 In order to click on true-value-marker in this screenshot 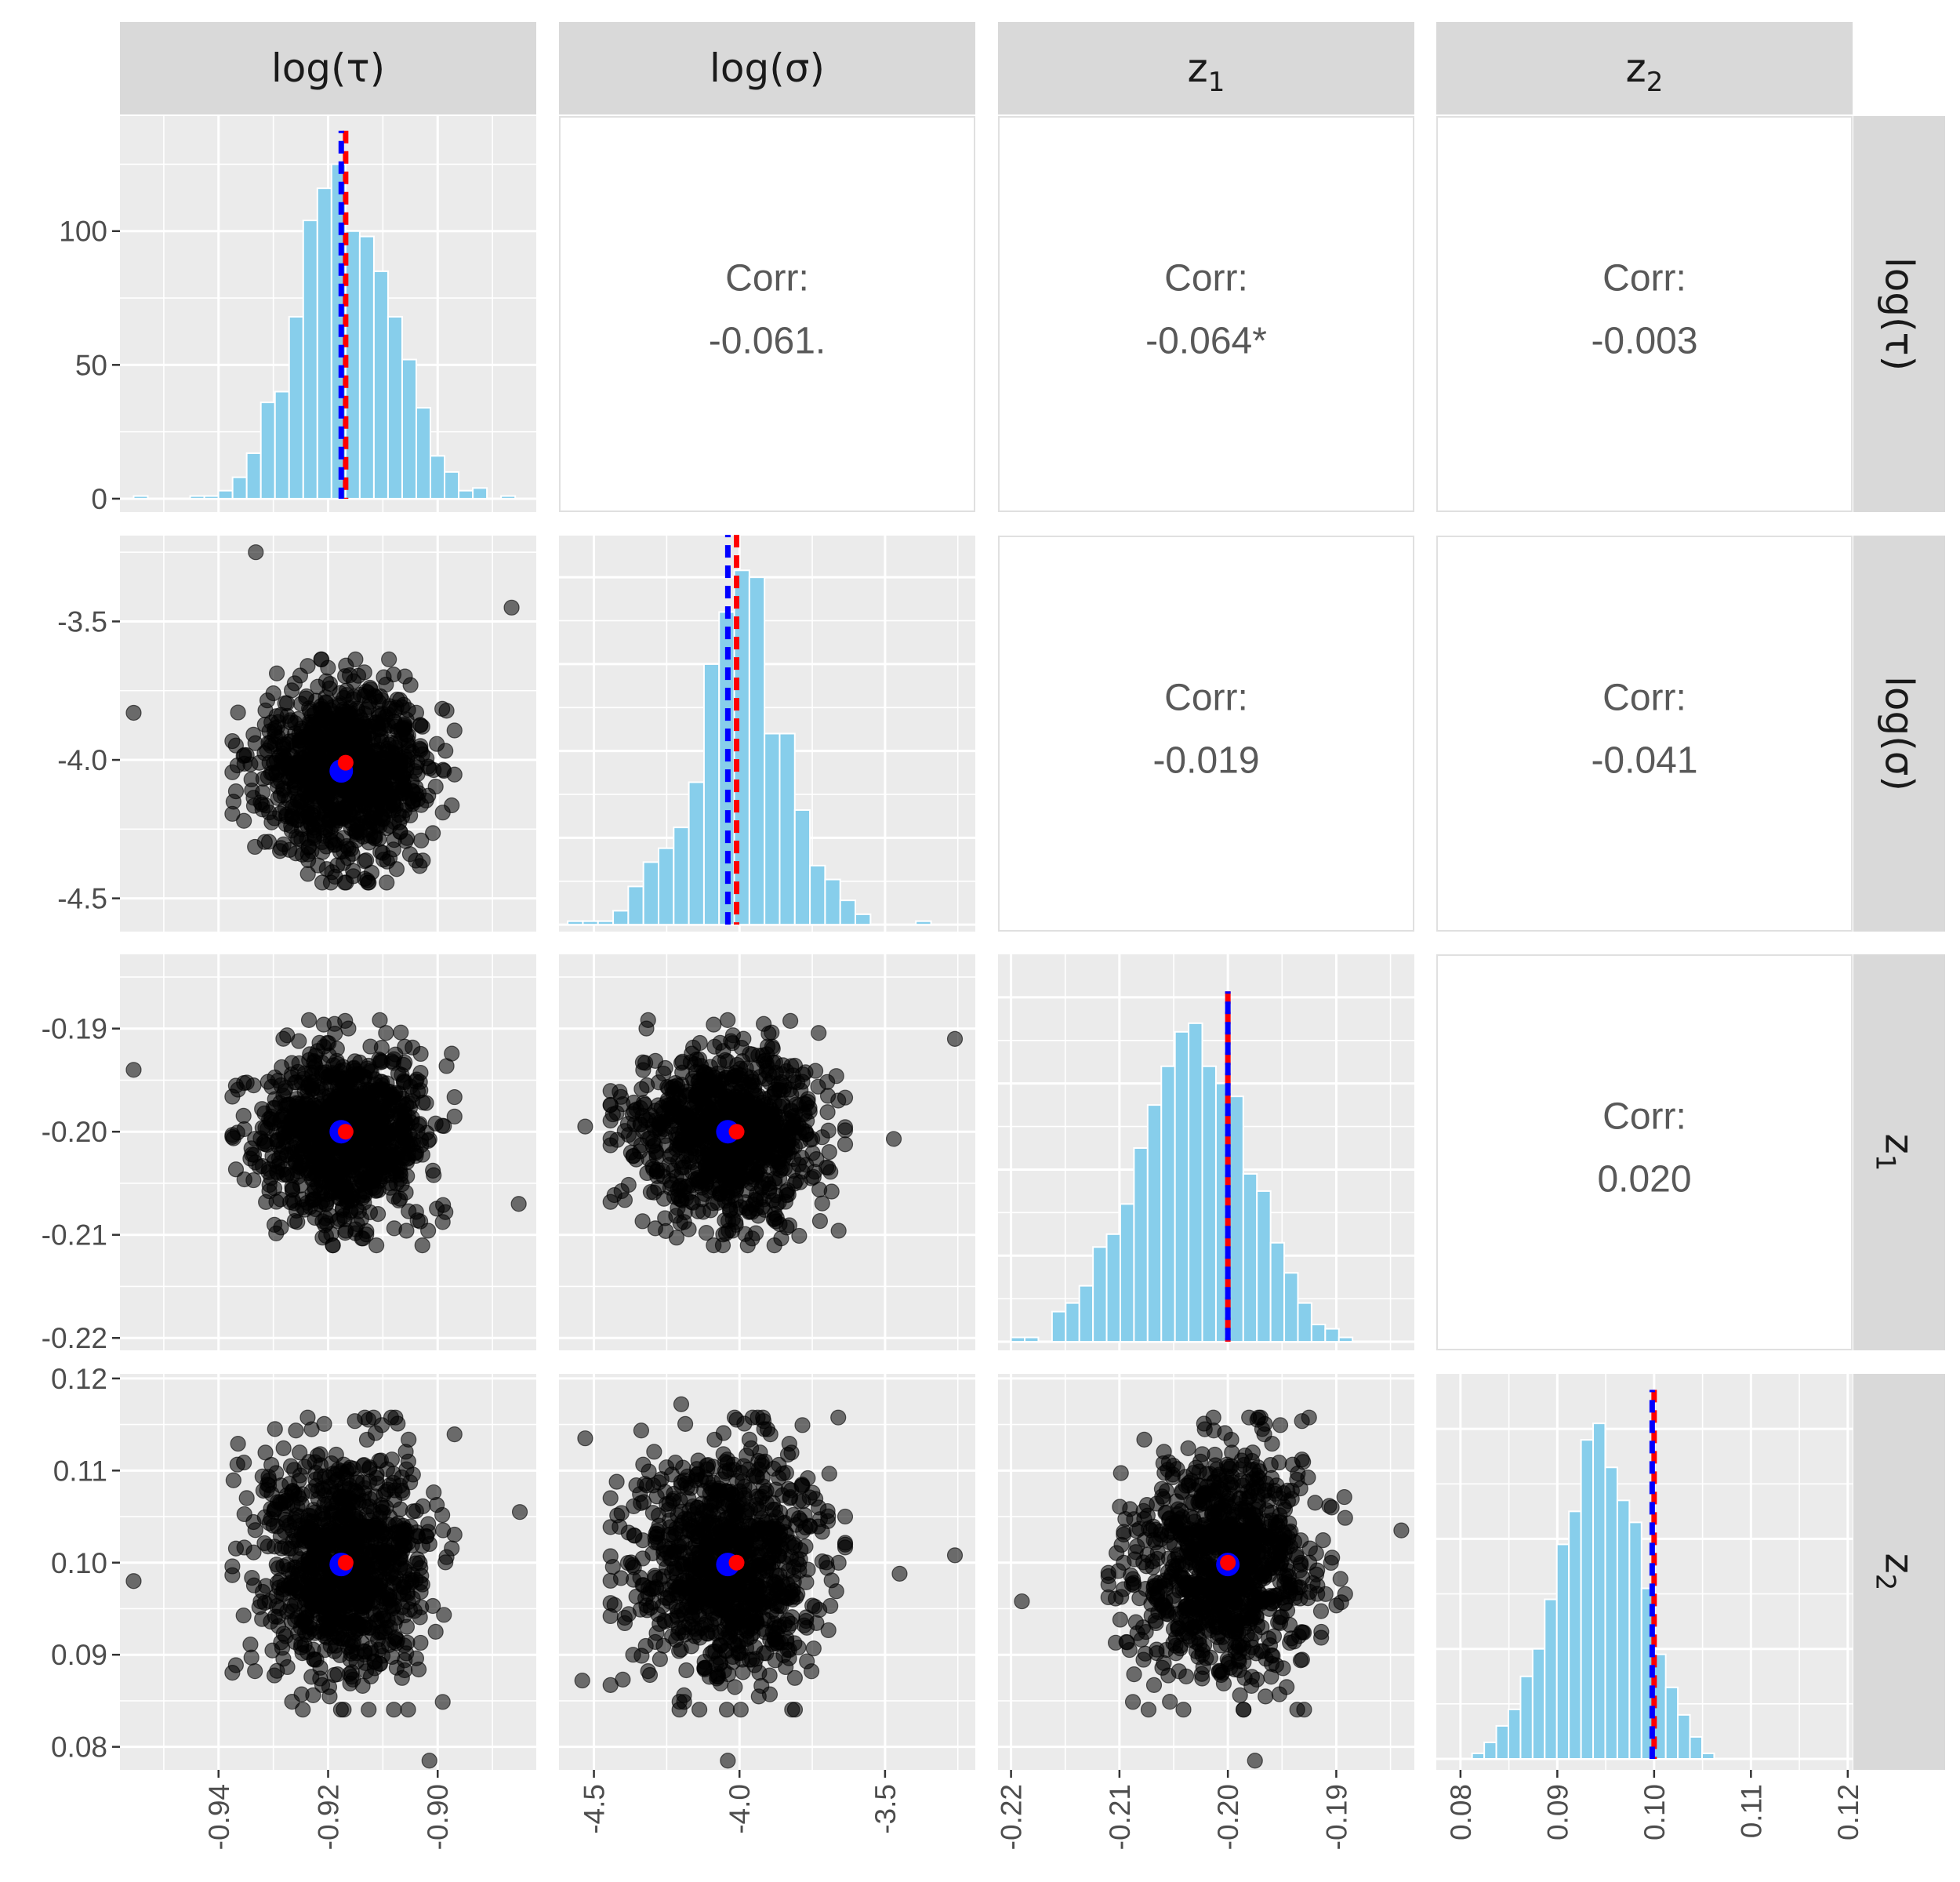, I will do `click(736, 1132)`.